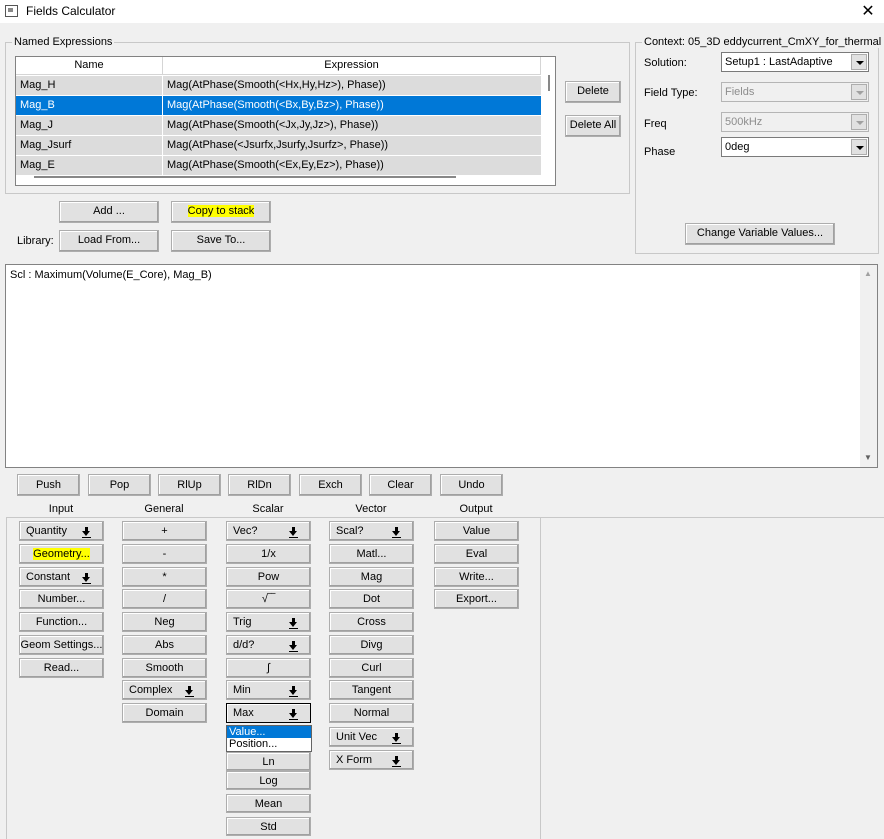 This screenshot has height=839, width=884. Describe the element at coordinates (111, 275) in the screenshot. I see `stack-entry: Scl : Maximum(Volume(E_Core), Mag_B)` at that location.